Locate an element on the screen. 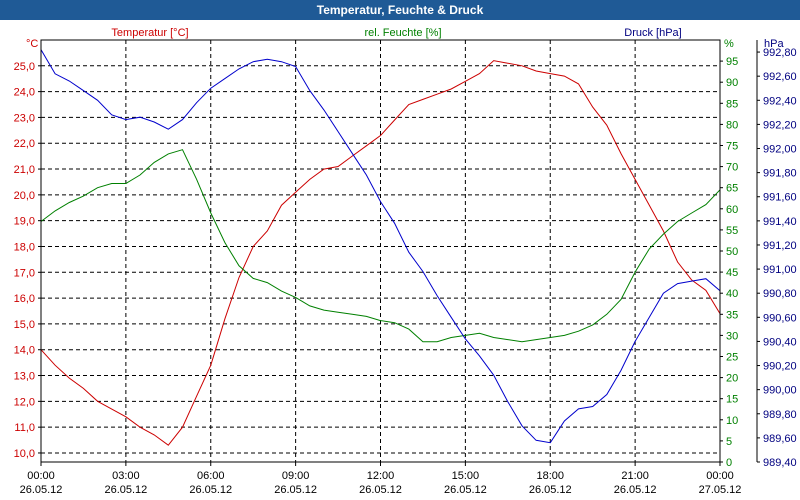 The width and height of the screenshot is (800, 500). pressure-unit: hPa is located at coordinates (774, 44).